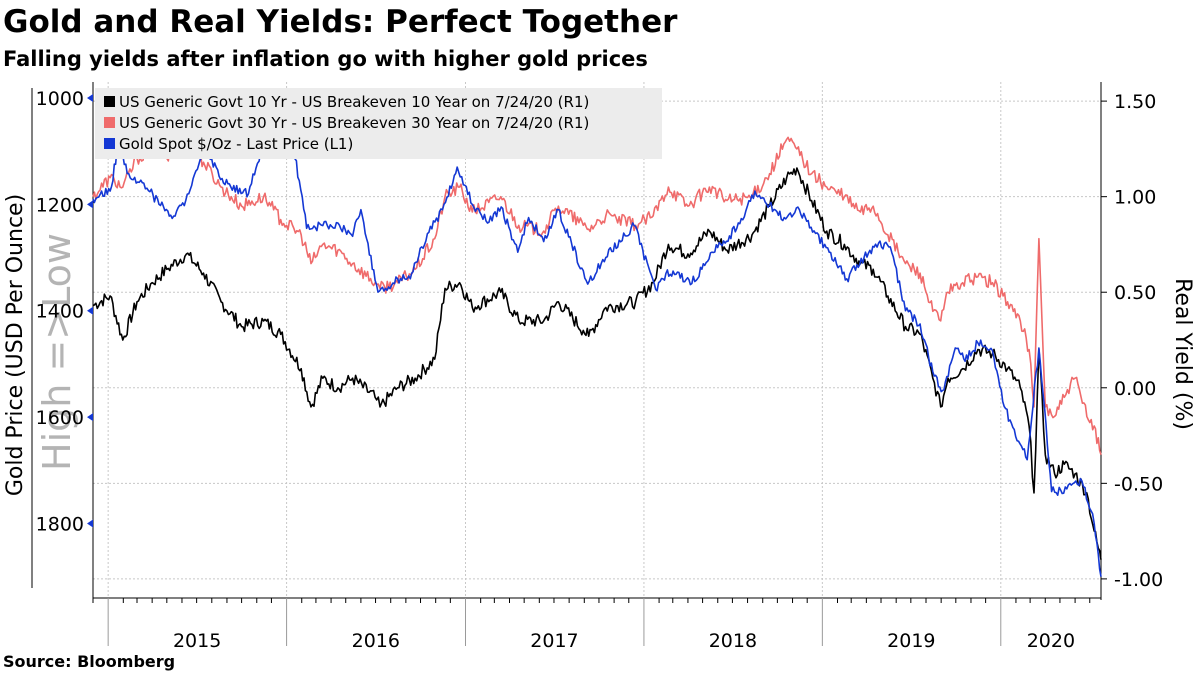 The image size is (1200, 675). What do you see at coordinates (109, 122) in the screenshot?
I see `legend-swatch-us30` at bounding box center [109, 122].